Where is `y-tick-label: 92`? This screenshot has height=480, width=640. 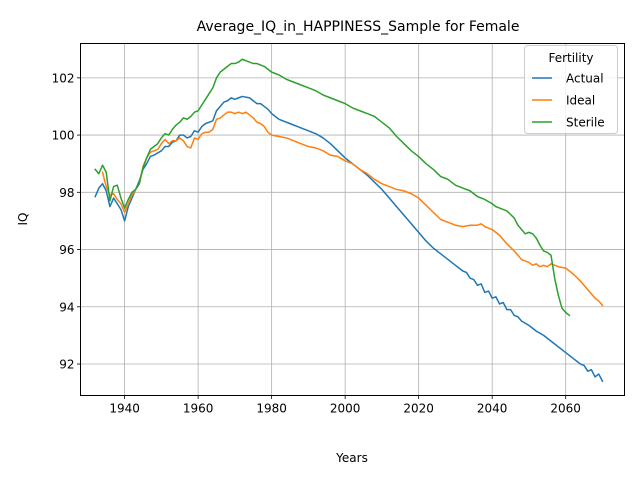 y-tick-label: 92 is located at coordinates (66, 365).